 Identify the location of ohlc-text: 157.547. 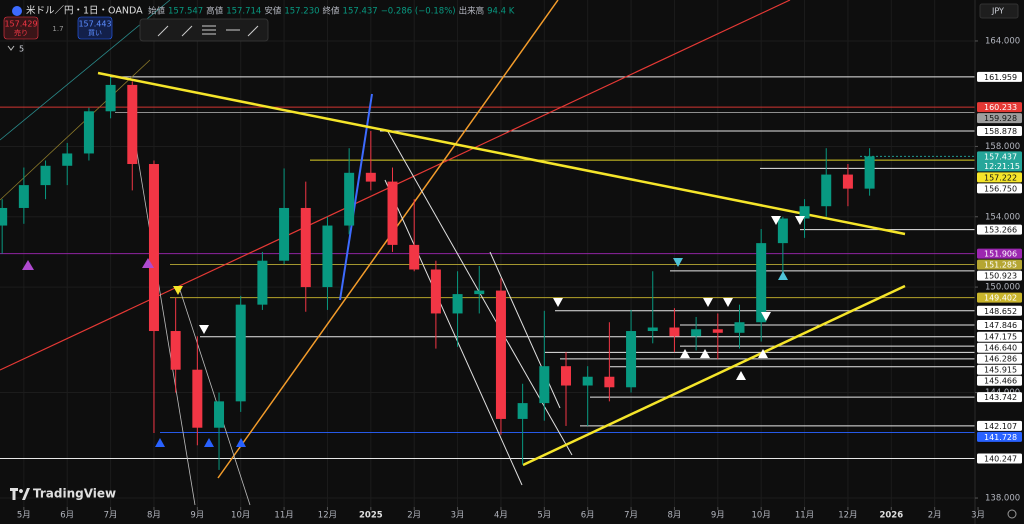
(185, 12).